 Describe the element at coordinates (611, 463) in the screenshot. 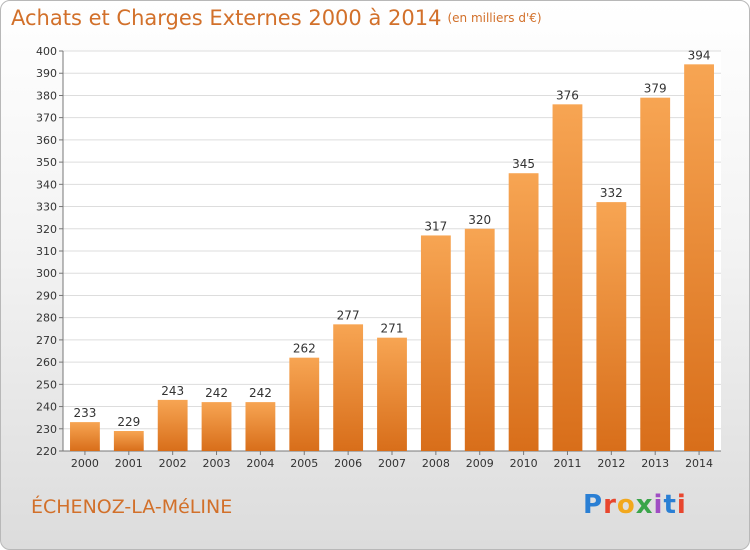

I see `x-tick-label: 2012` at that location.